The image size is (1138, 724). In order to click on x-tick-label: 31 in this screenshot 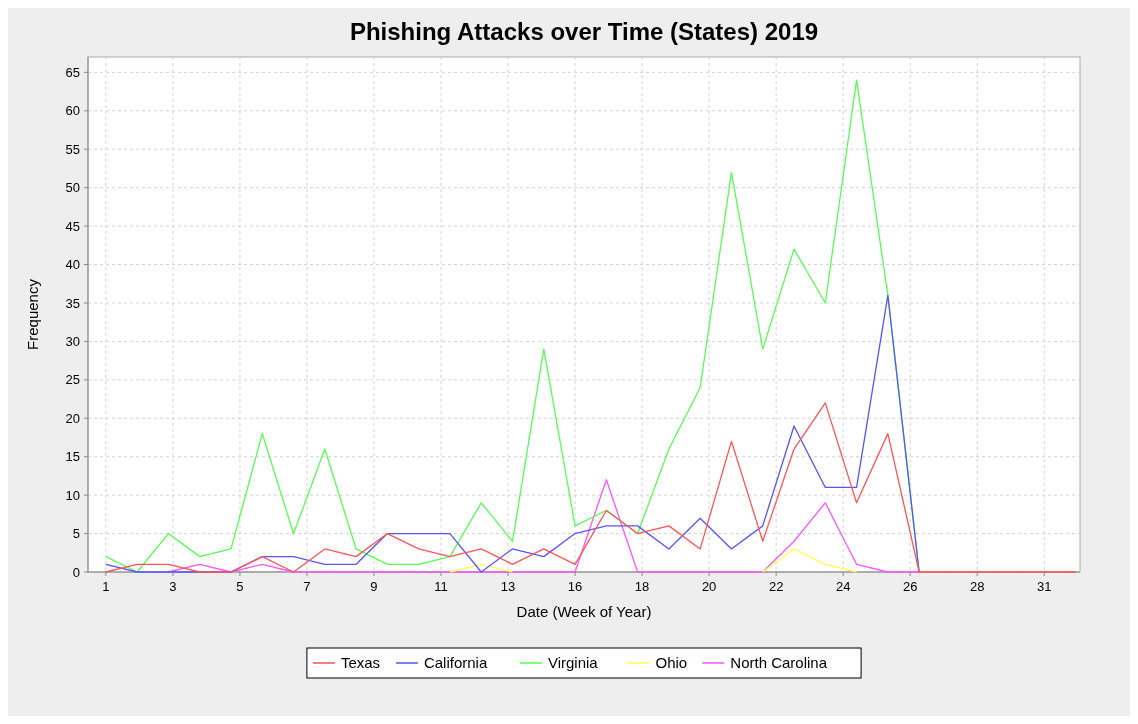, I will do `click(1044, 586)`.